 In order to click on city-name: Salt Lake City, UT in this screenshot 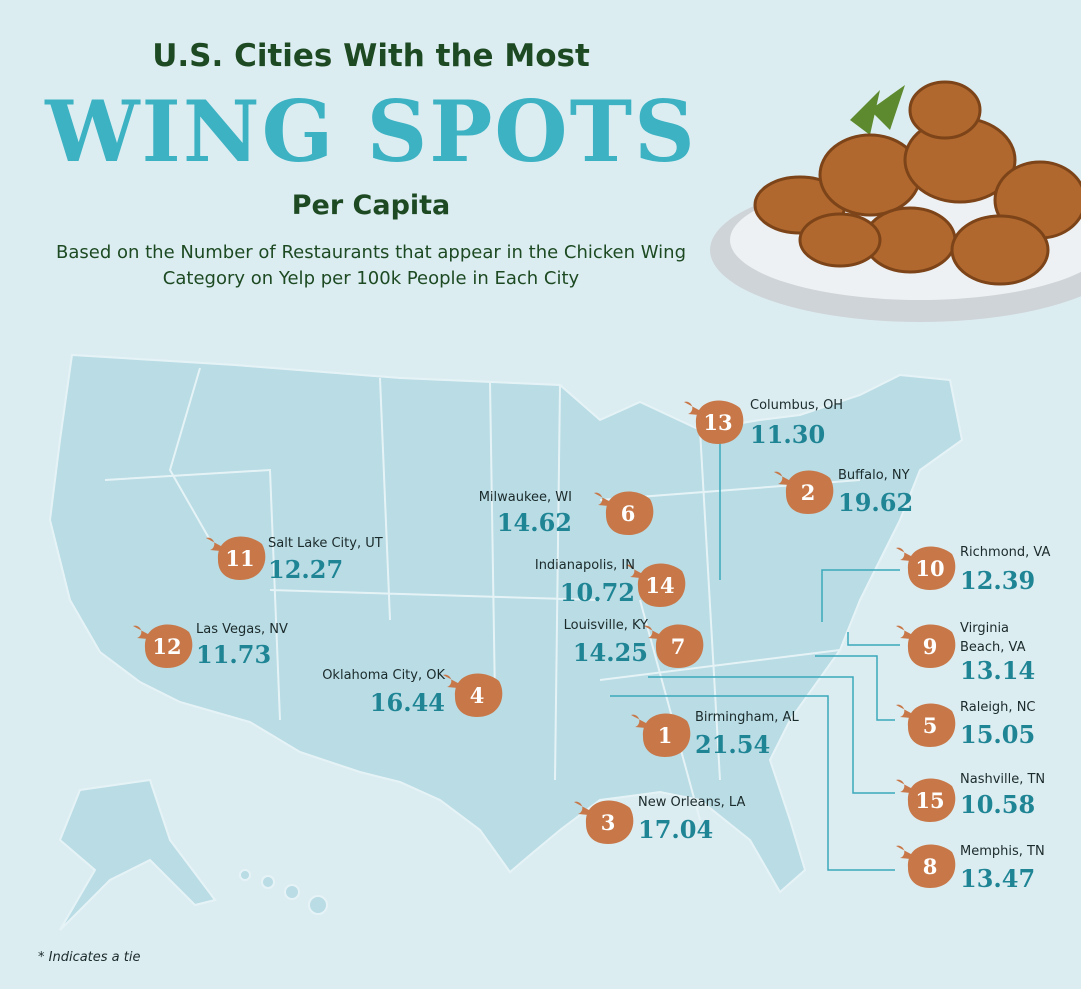, I will do `click(325, 543)`.